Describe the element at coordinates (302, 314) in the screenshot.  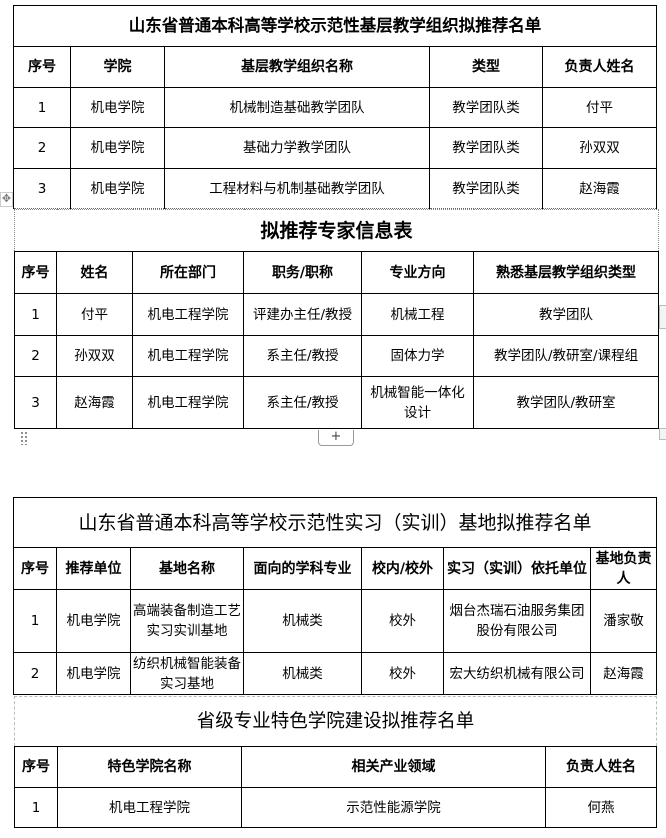
I see `table-cell: 评建办主任/教授` at that location.